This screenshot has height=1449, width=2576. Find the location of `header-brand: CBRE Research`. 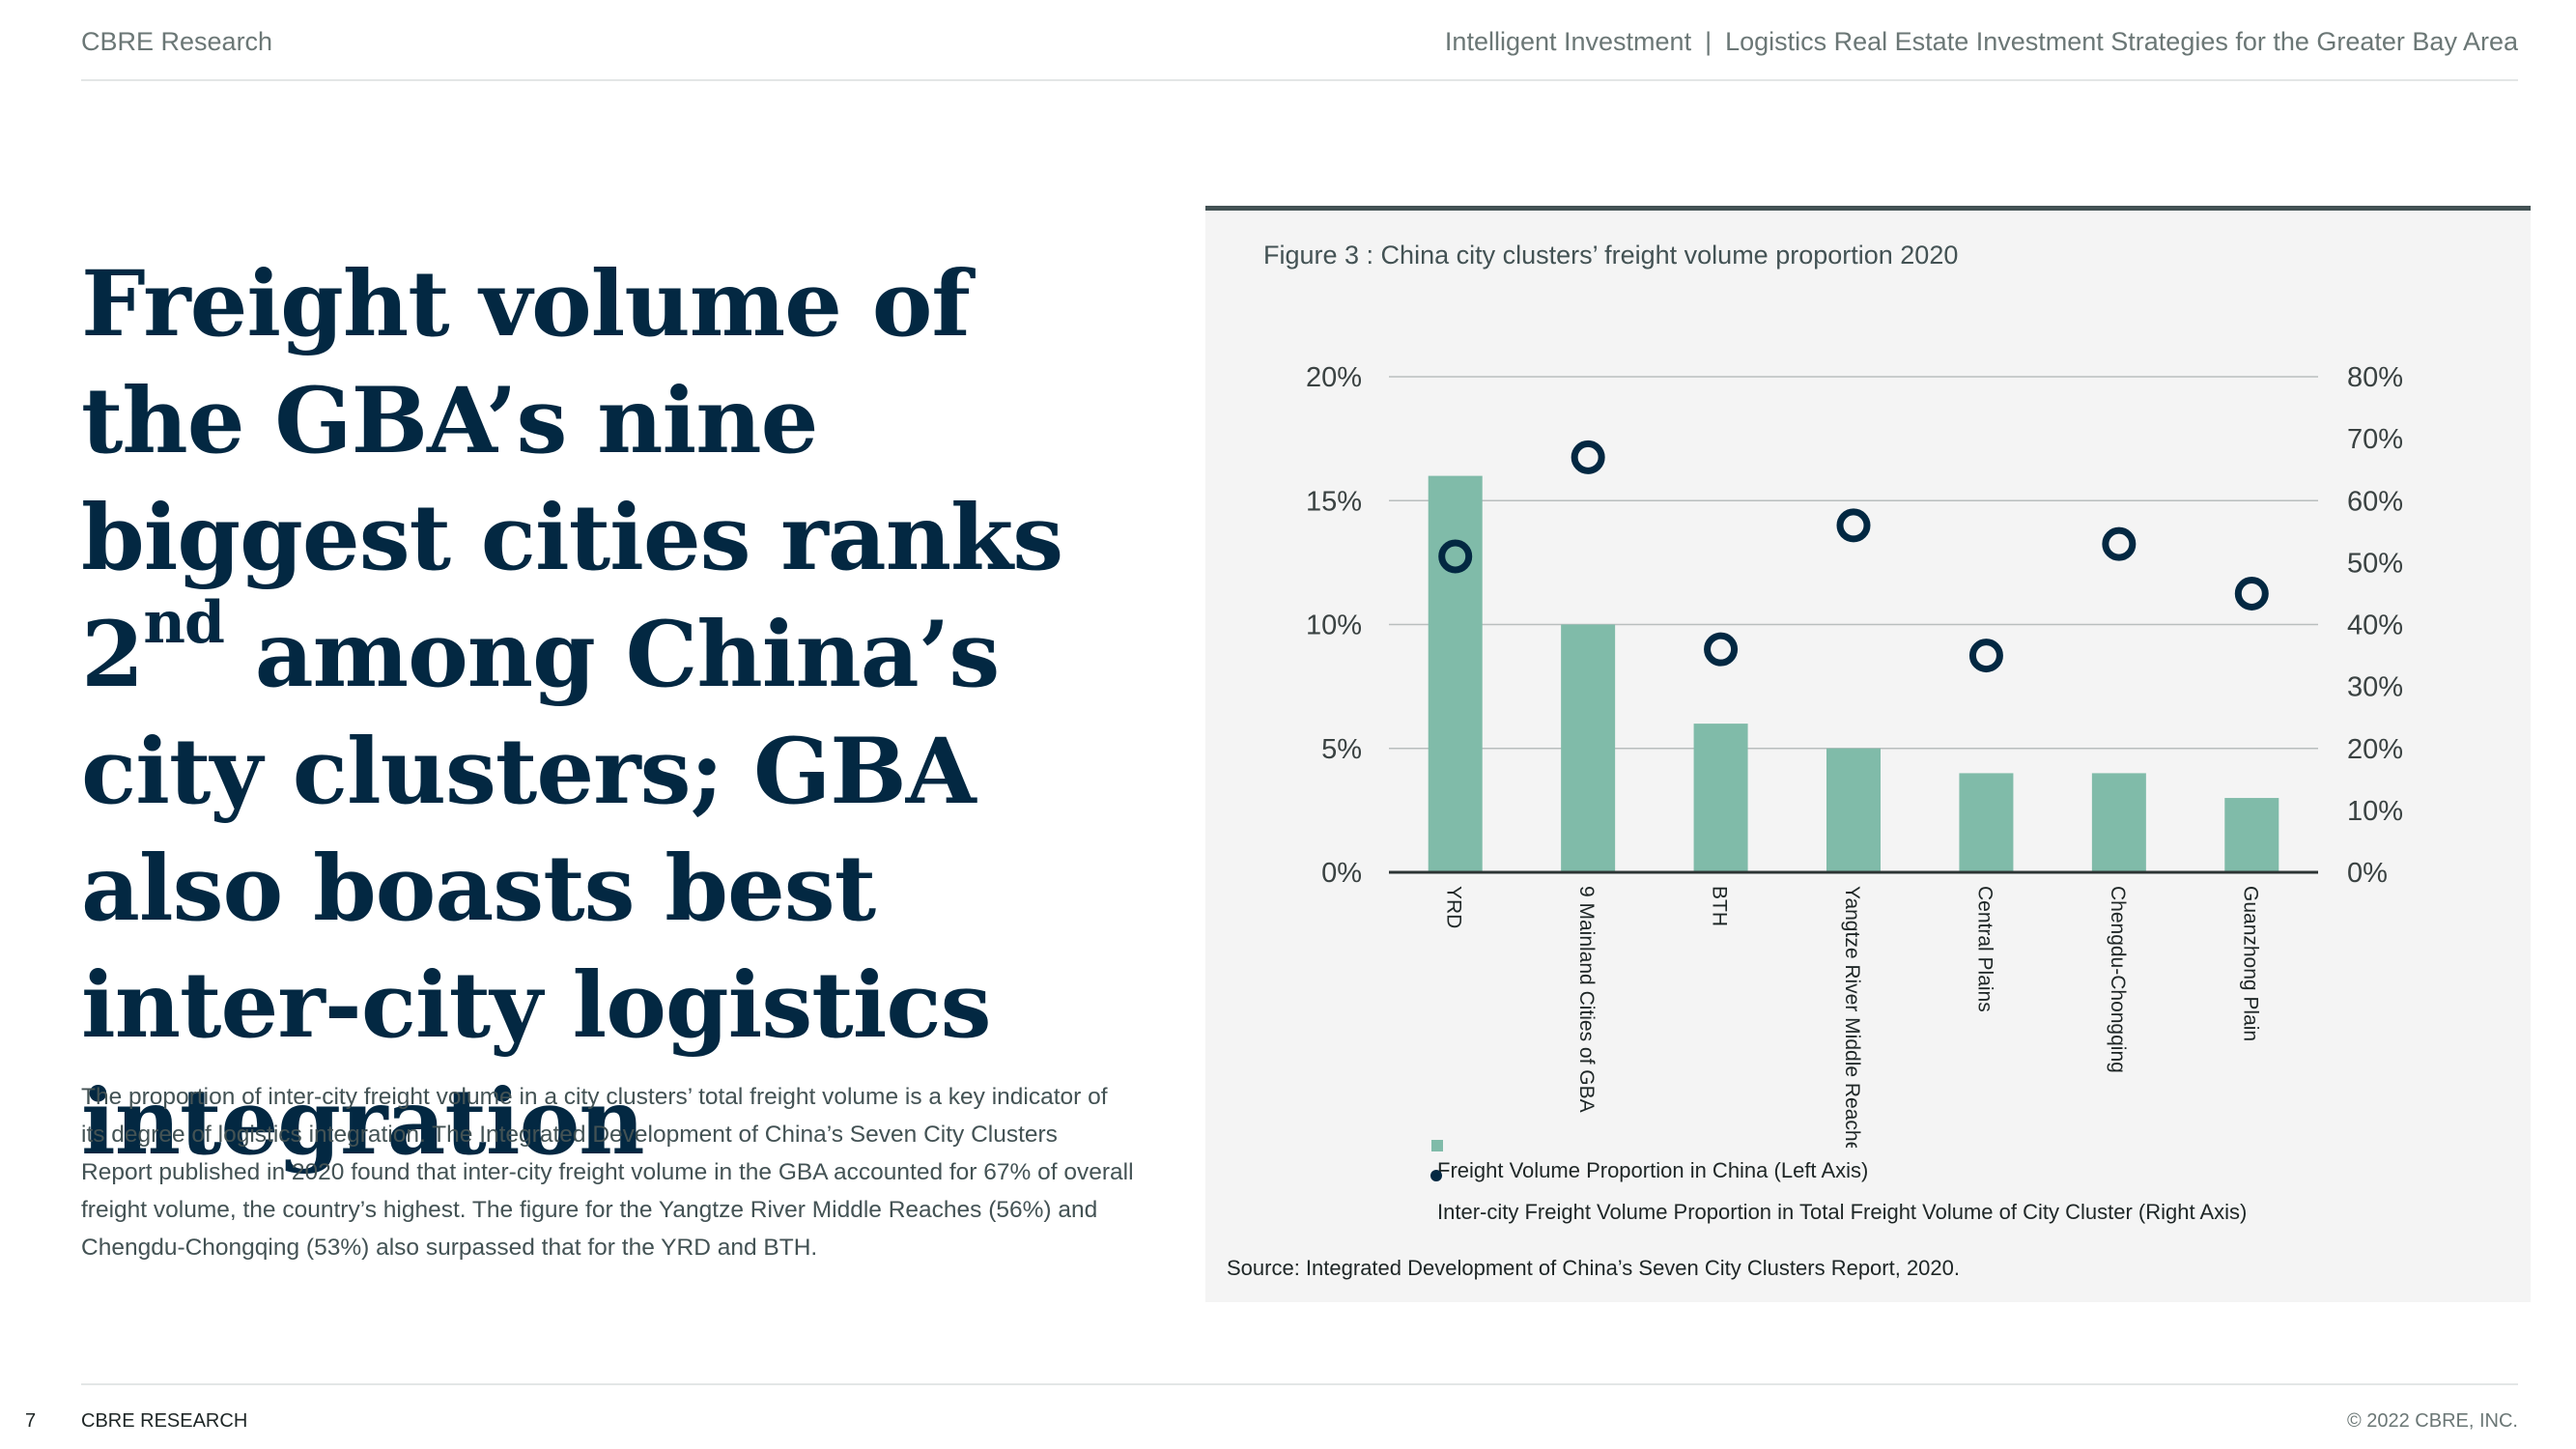

header-brand: CBRE Research is located at coordinates (177, 41).